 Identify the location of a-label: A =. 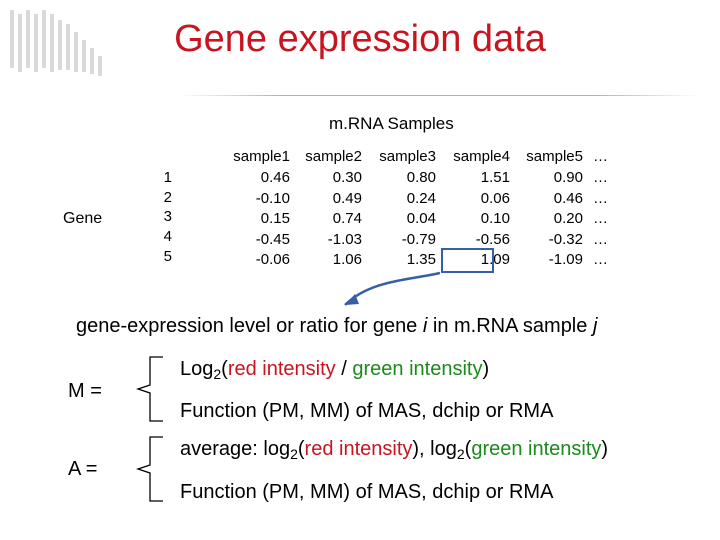
(83, 469).